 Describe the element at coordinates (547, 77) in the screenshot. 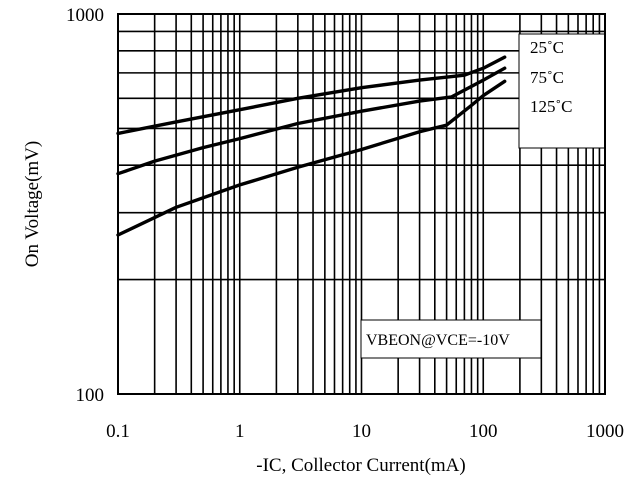

I see `series-label-1: 75˚C` at that location.